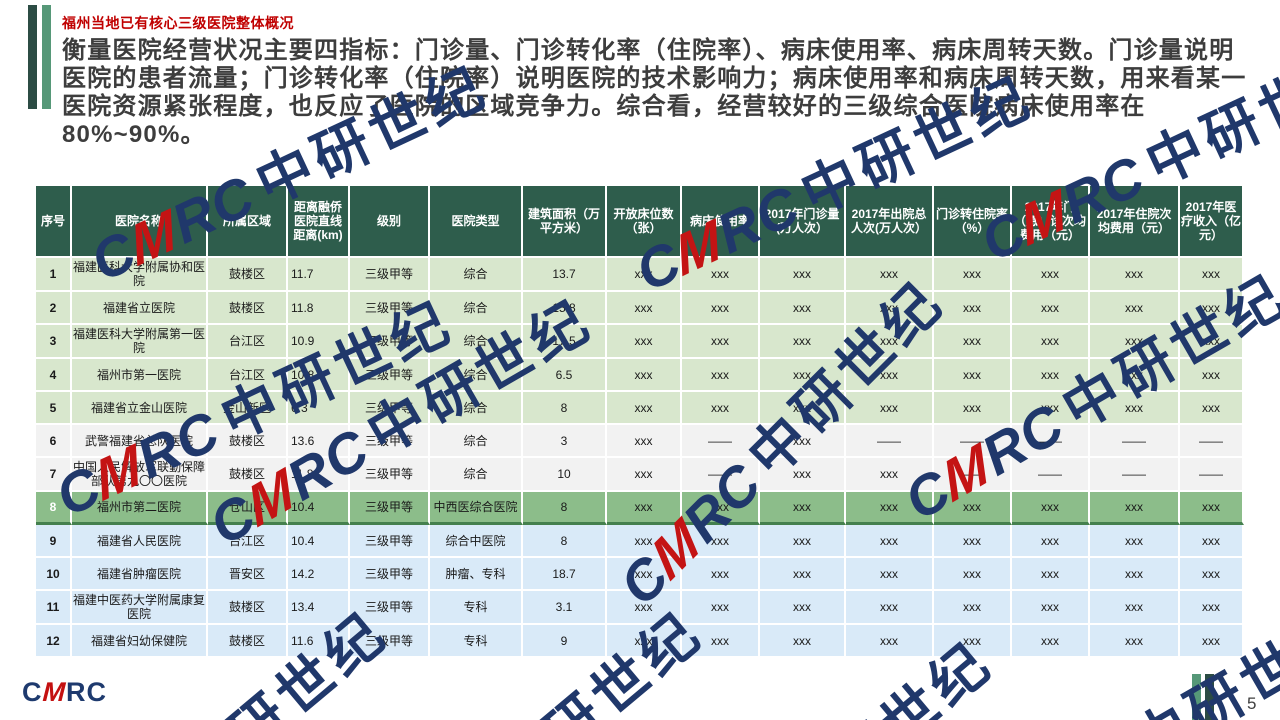 The height and width of the screenshot is (720, 1280). I want to click on table-cell: 13.4, so click(319, 608).